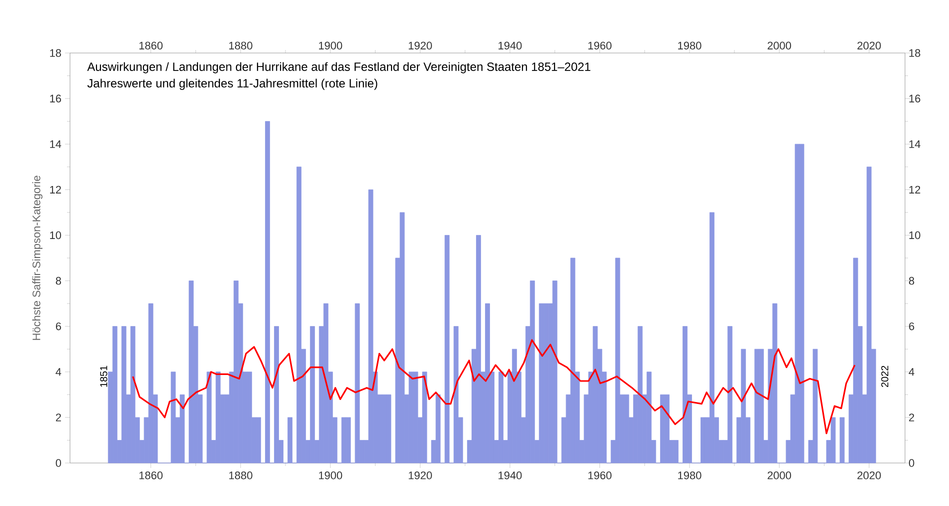 Image resolution: width=949 pixels, height=506 pixels. Describe the element at coordinates (56, 144) in the screenshot. I see `y-tick-label: 14` at that location.